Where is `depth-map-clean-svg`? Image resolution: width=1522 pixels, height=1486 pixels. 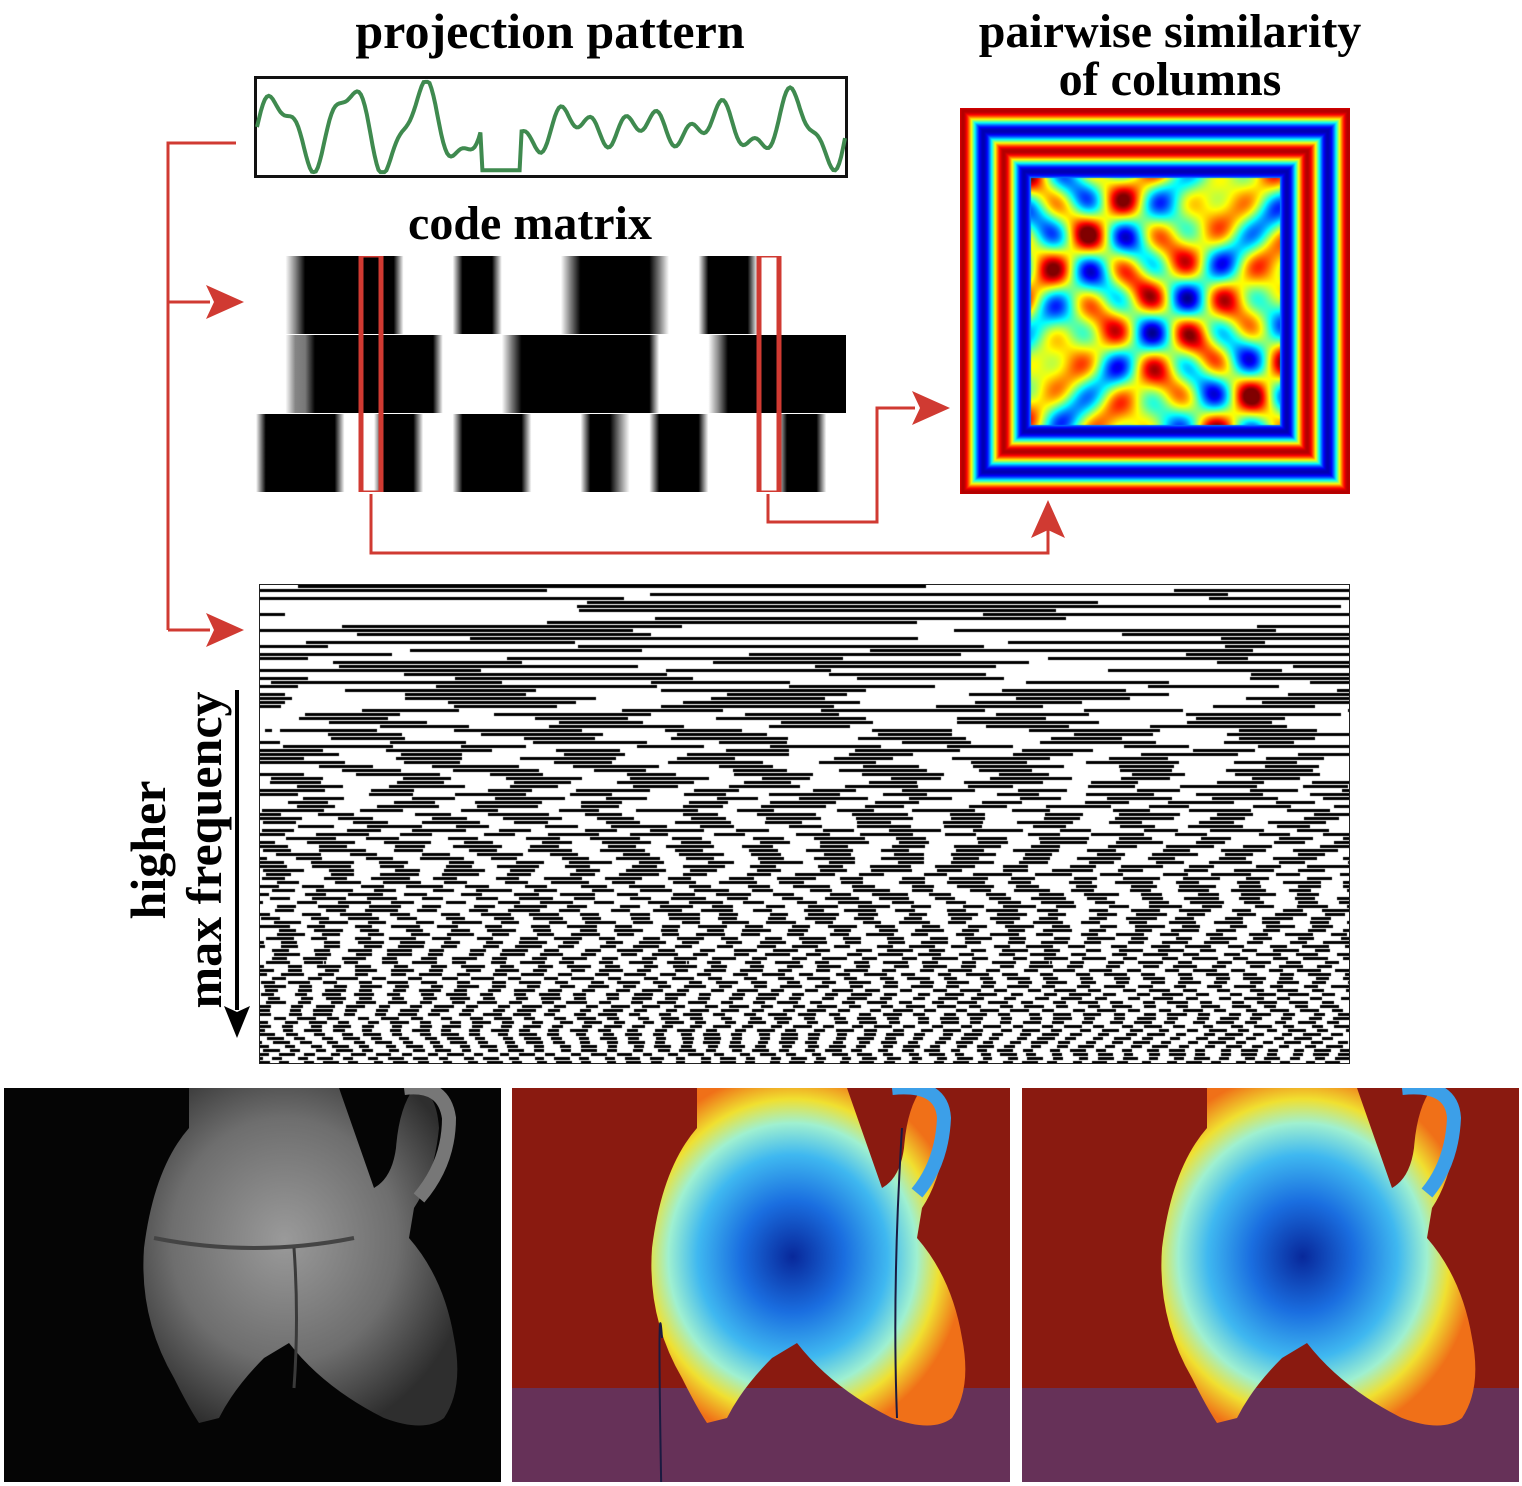 depth-map-clean-svg is located at coordinates (1270, 1285).